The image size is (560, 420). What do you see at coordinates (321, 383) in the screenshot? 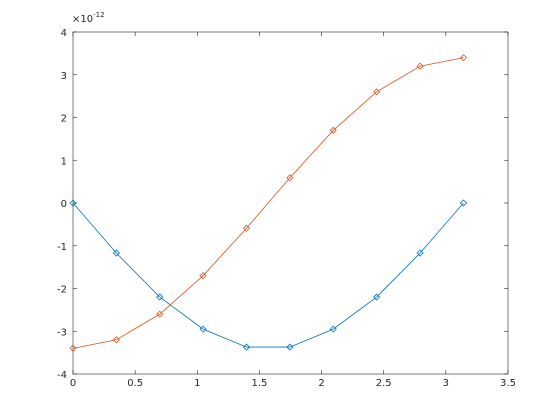
I see `x-tick-label: 2` at bounding box center [321, 383].